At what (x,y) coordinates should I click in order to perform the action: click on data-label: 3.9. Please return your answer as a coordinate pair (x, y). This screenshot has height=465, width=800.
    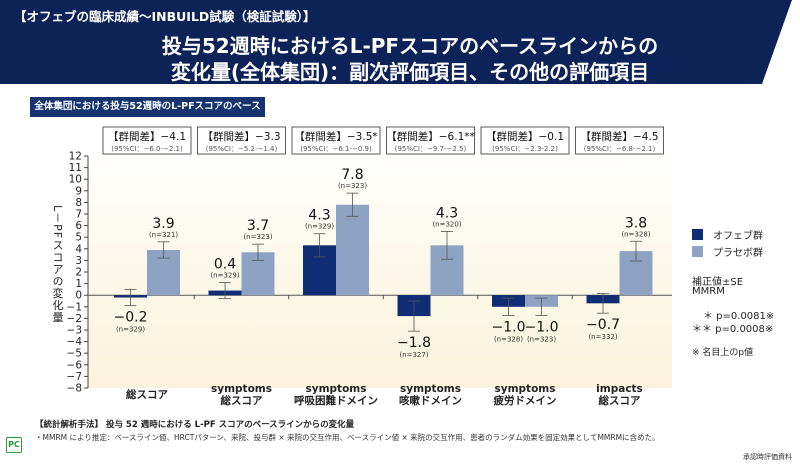
    Looking at the image, I should click on (163, 224).